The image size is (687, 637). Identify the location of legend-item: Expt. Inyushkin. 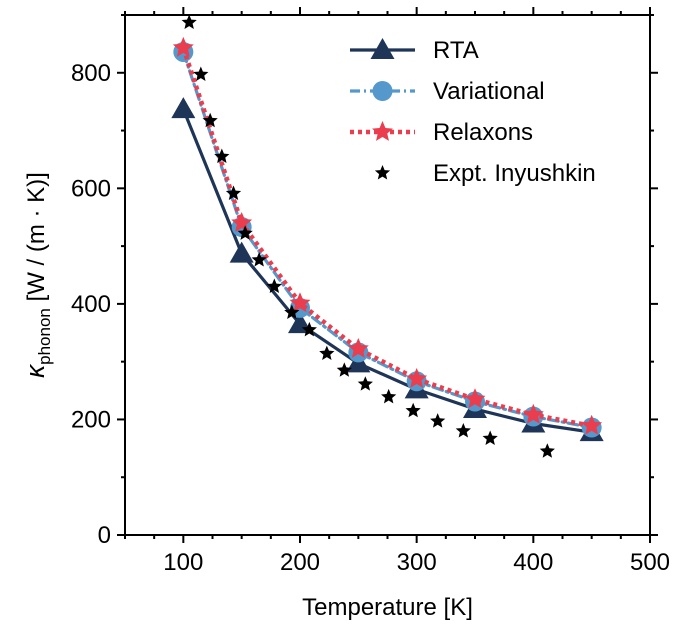
(485, 173).